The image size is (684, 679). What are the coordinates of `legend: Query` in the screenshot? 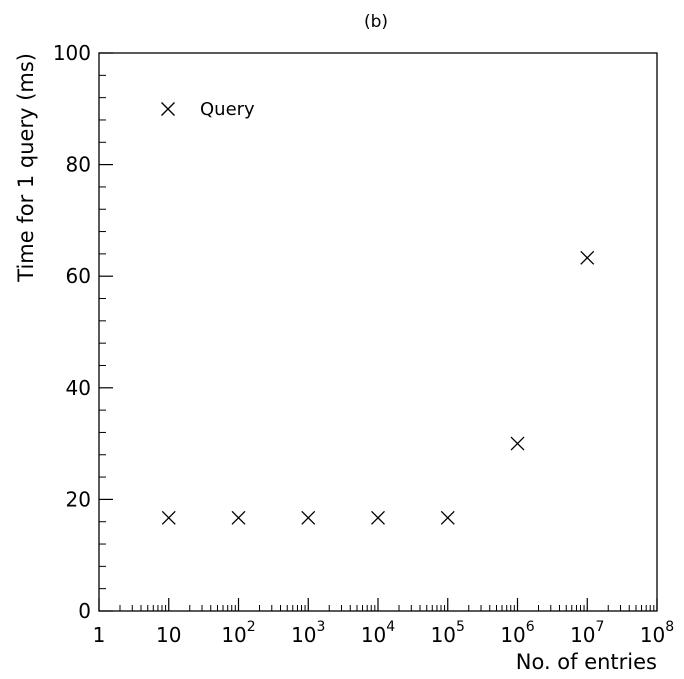 It's located at (208, 109).